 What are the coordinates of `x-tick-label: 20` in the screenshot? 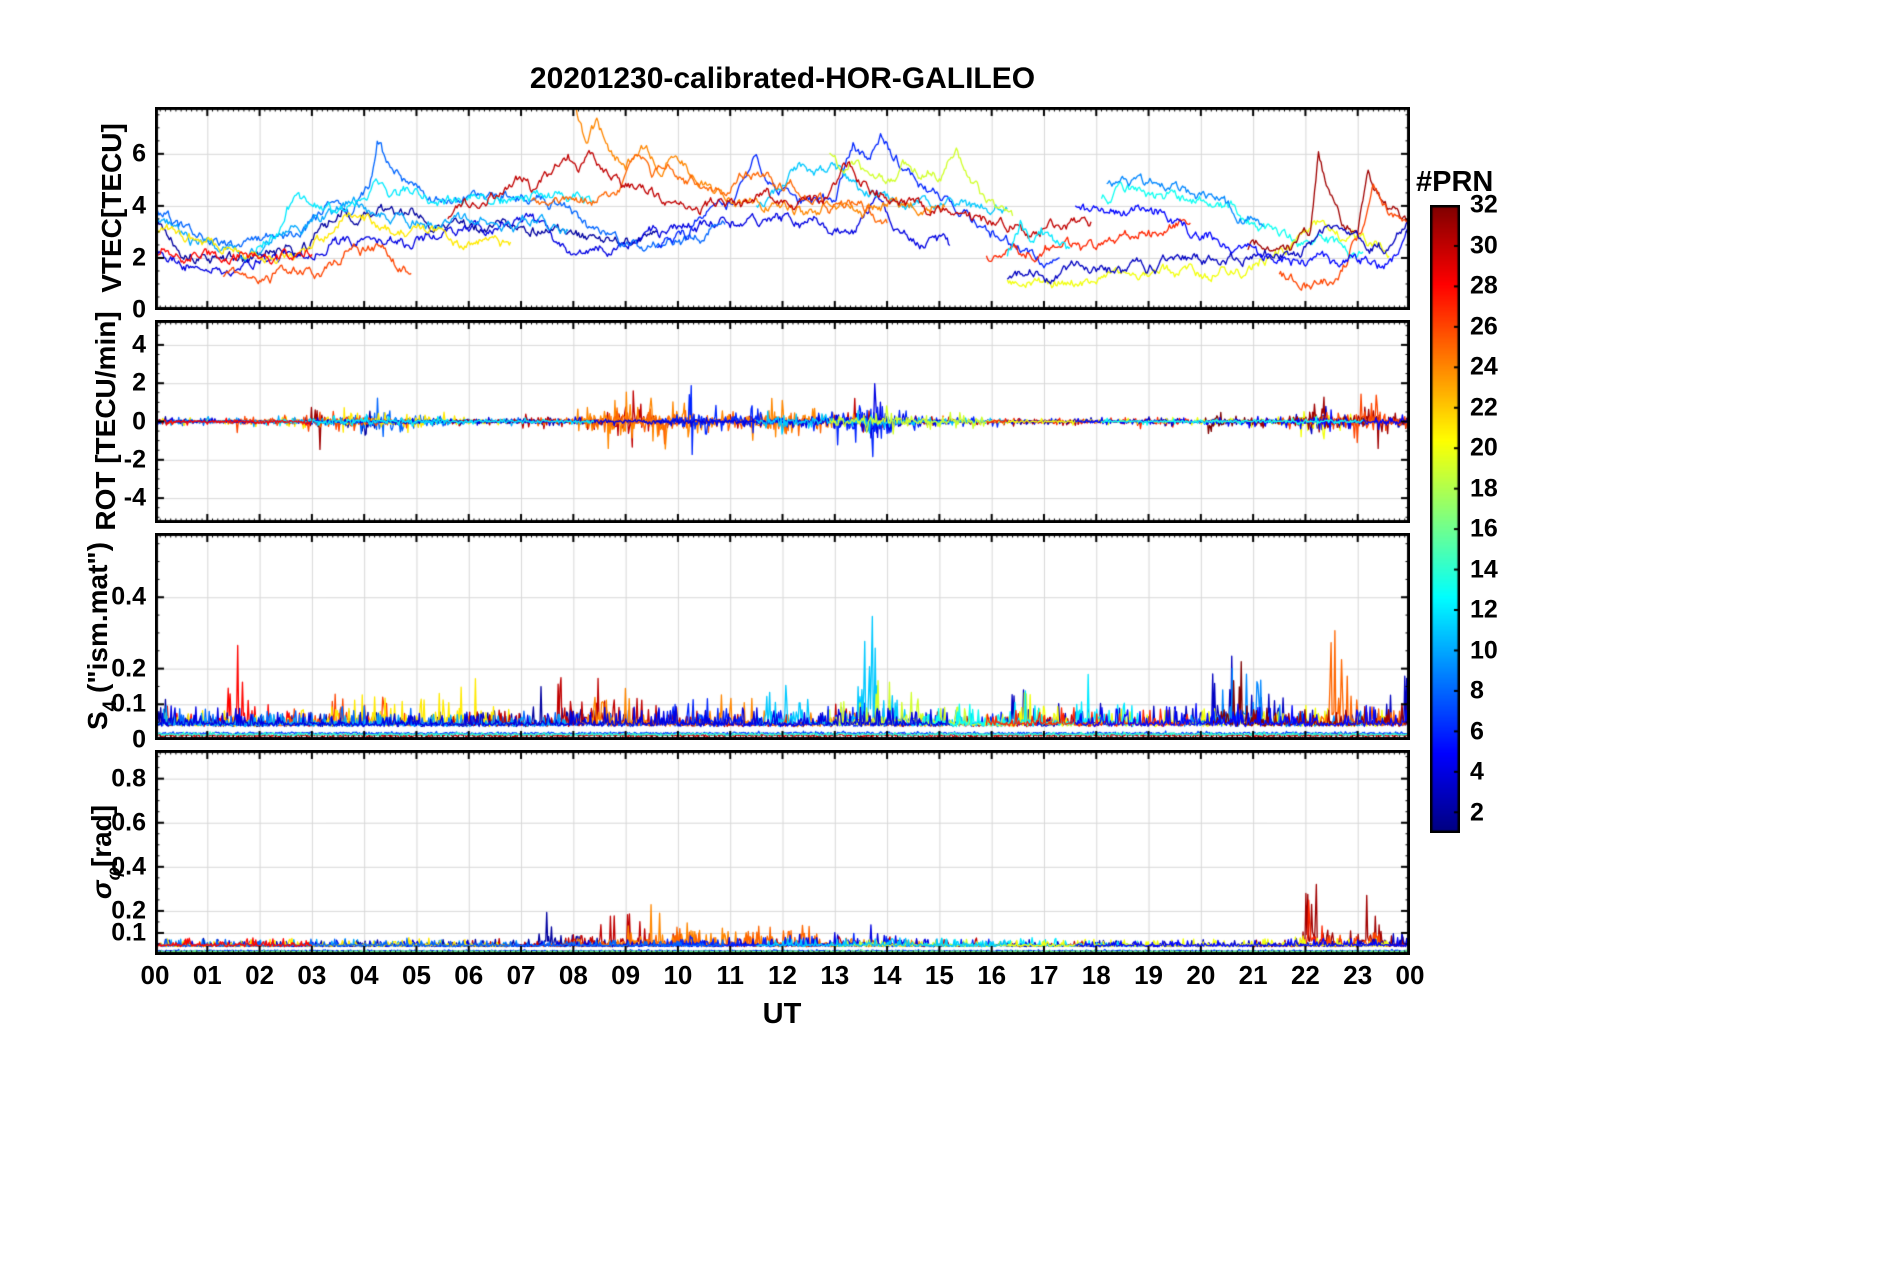 It's located at (1201, 975).